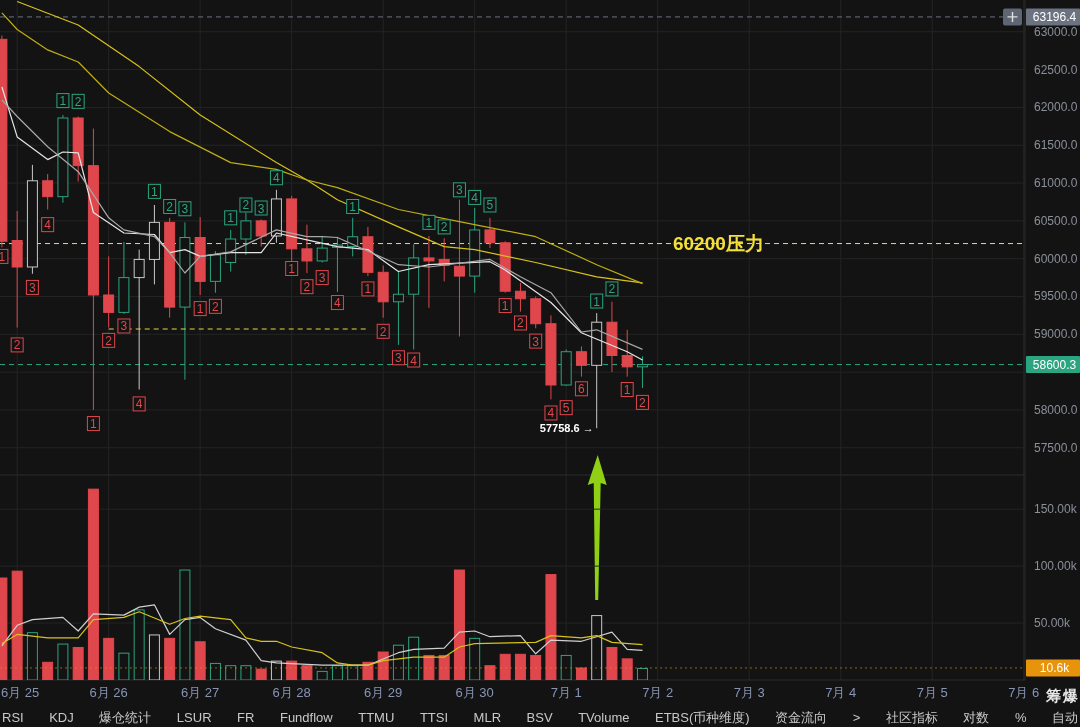  I want to click on y-tick-label: 58000.0, so click(1056, 409).